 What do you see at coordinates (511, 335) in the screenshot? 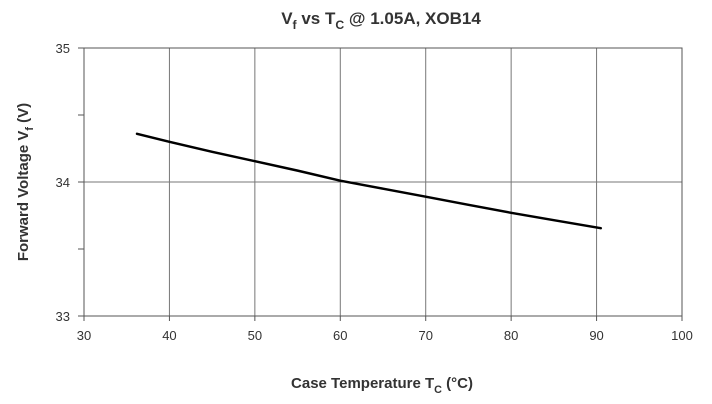
I see `x-tick-label: 80` at bounding box center [511, 335].